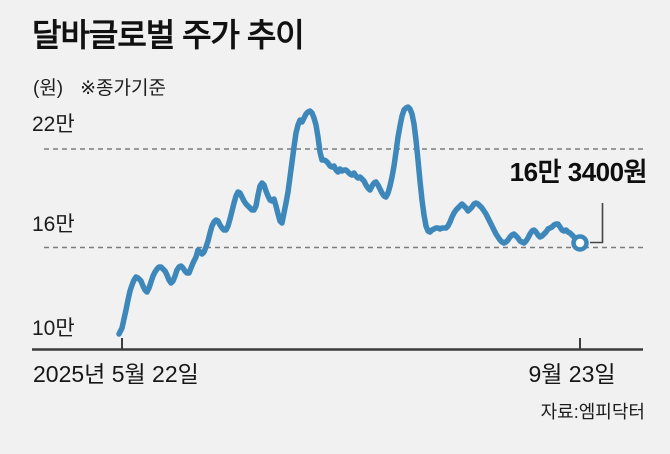 This screenshot has height=454, width=670. I want to click on last-price-marker, so click(580, 243).